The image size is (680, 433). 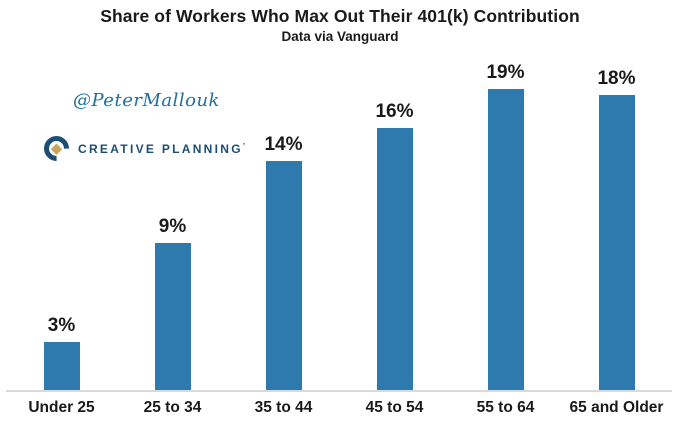 I want to click on bar-group: 19%, so click(x=505, y=226).